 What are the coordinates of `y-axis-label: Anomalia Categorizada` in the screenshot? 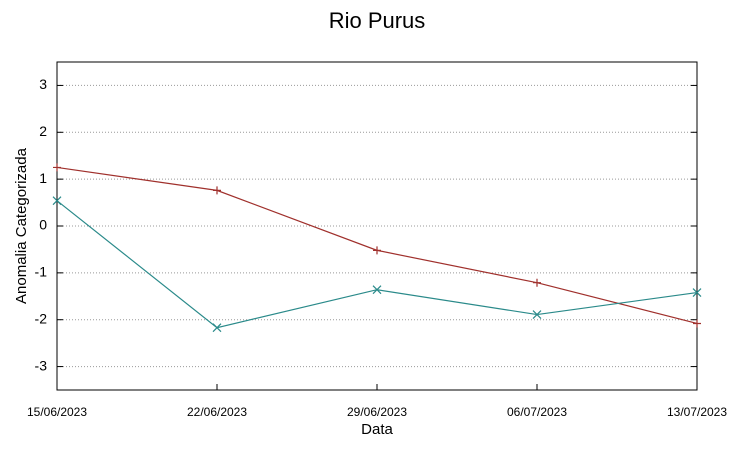 It's located at (21, 225).